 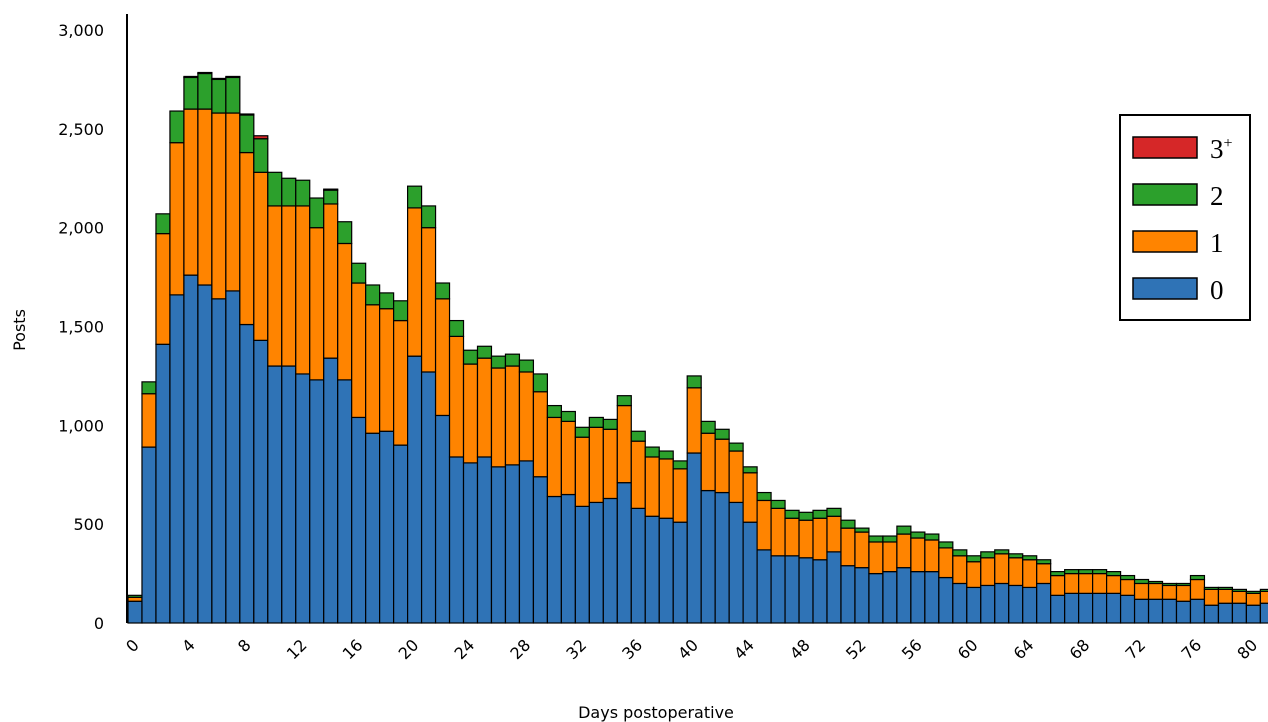 I want to click on x-tick-label: 32, so click(x=576, y=649).